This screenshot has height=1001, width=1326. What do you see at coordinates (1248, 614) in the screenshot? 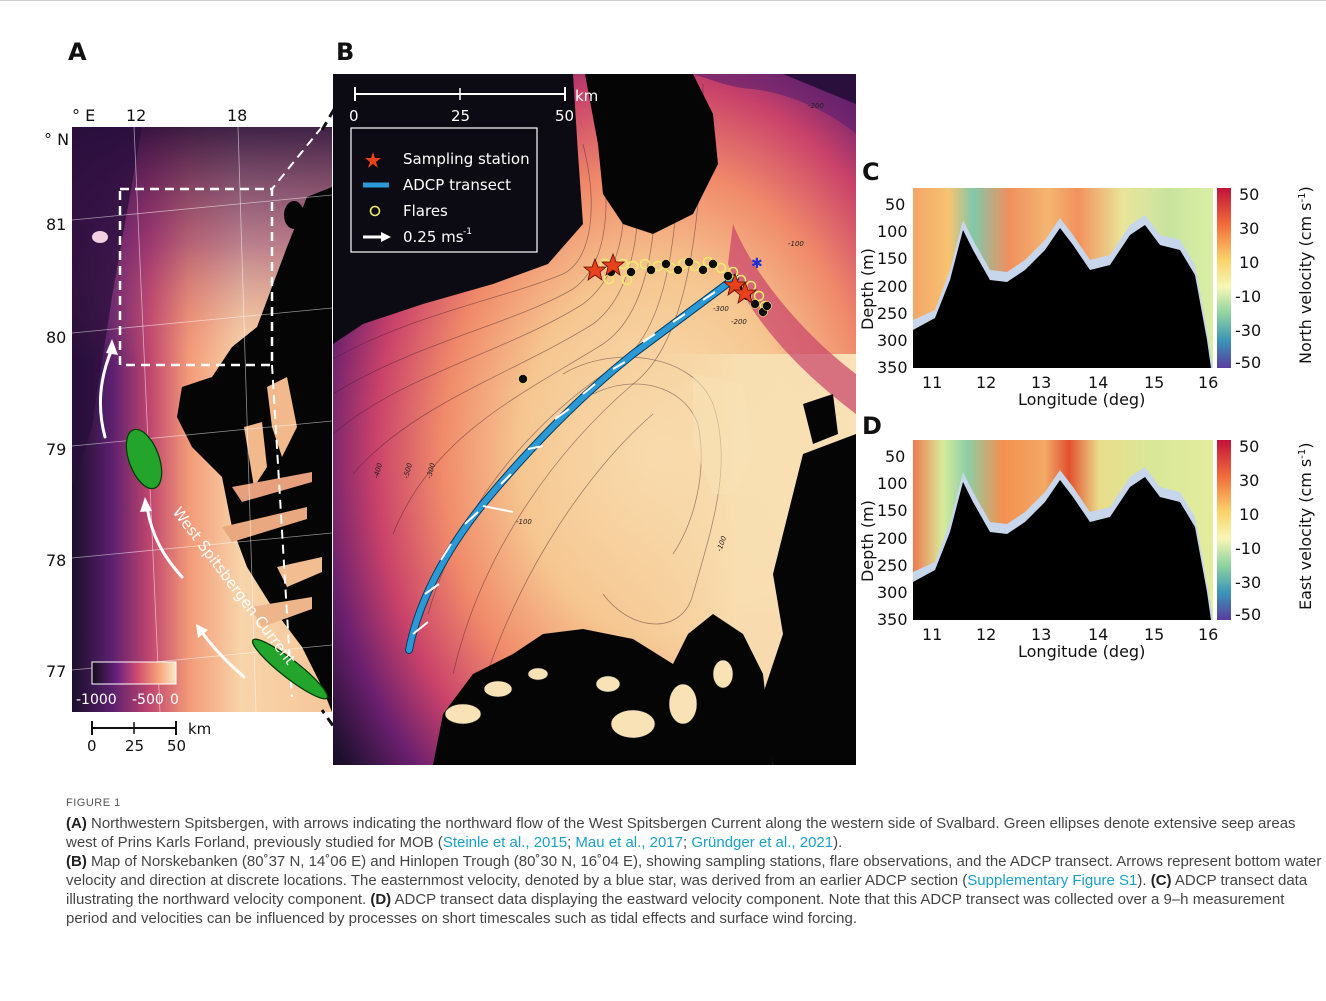
I see `panel-d-cbar-tick-m50: -50` at bounding box center [1248, 614].